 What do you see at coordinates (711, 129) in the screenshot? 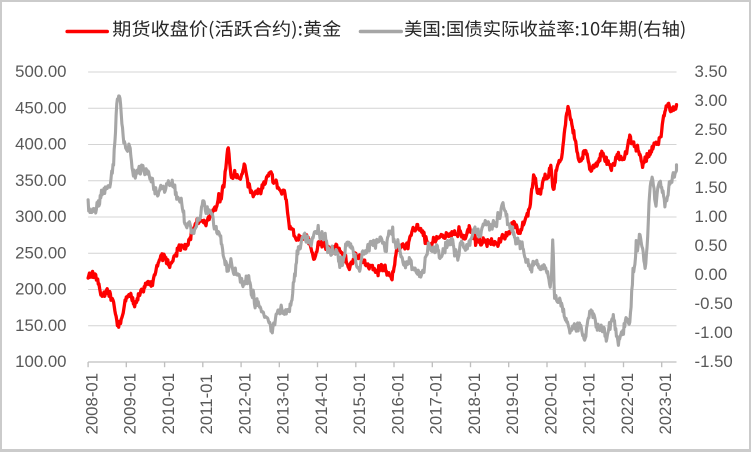
I see `svg-text: 2.50` at bounding box center [711, 129].